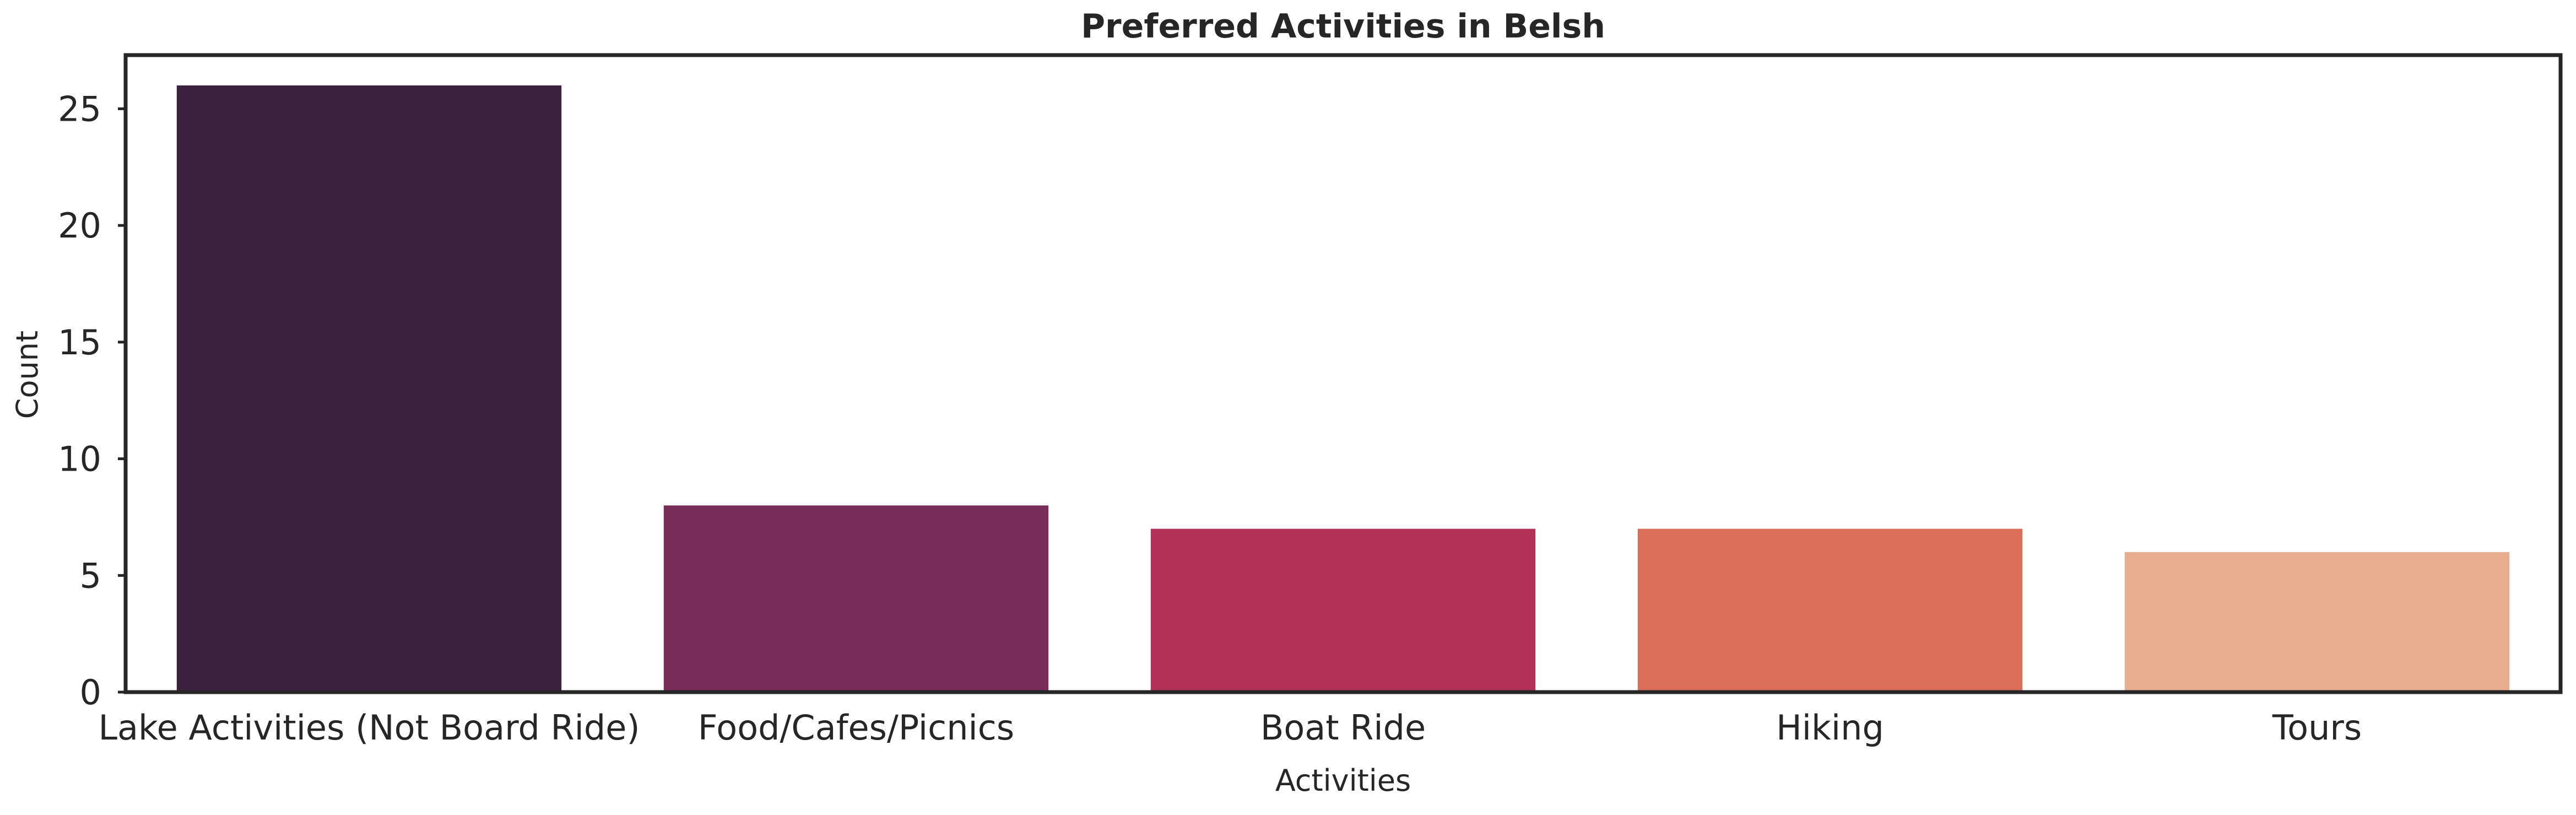 This screenshot has width=2576, height=815. Describe the element at coordinates (79, 459) in the screenshot. I see `y-tick-label: 10` at that location.